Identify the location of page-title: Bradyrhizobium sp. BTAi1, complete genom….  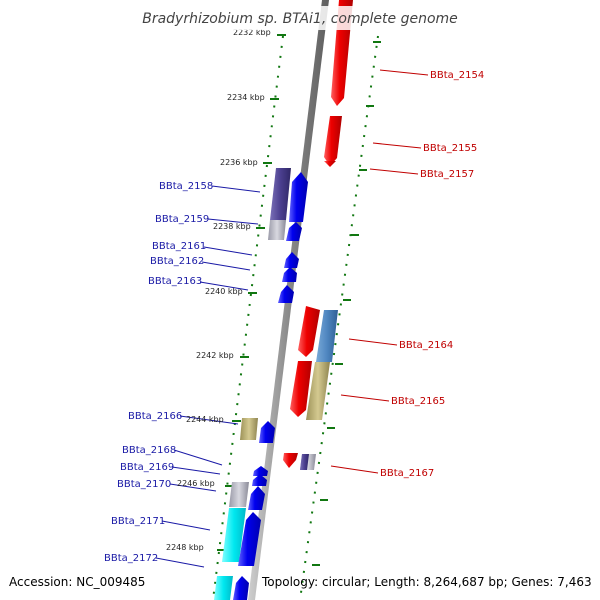
(300, 19).